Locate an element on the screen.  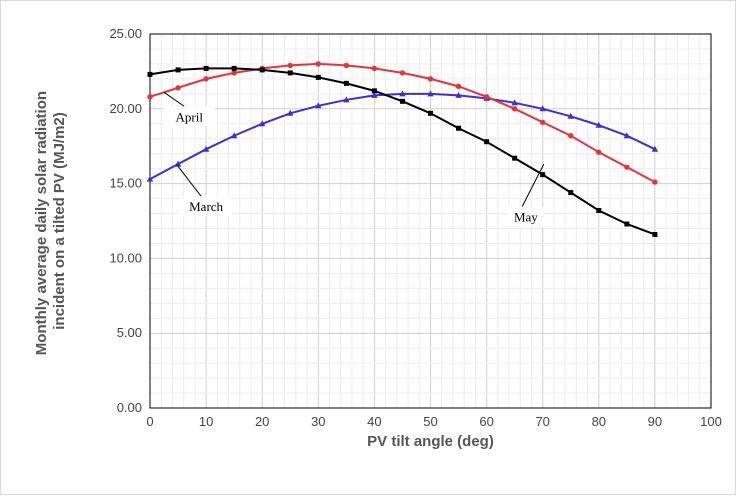
y-tick-label: 25.00 is located at coordinates (125, 33).